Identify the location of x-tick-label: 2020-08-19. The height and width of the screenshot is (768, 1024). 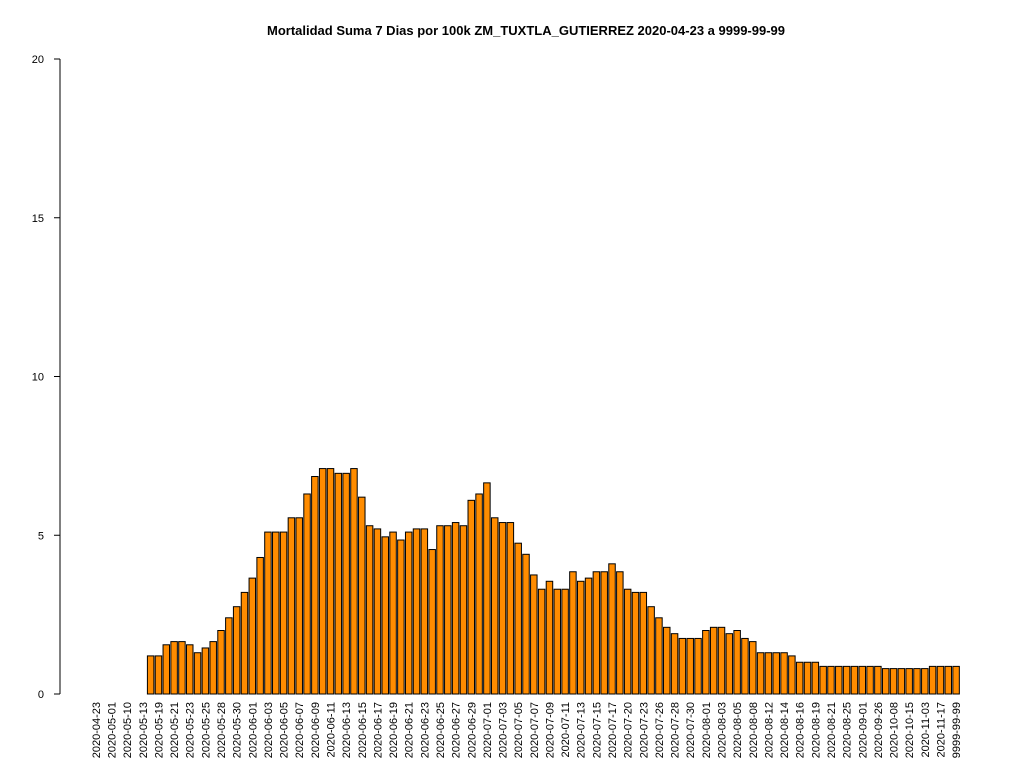
(816, 730).